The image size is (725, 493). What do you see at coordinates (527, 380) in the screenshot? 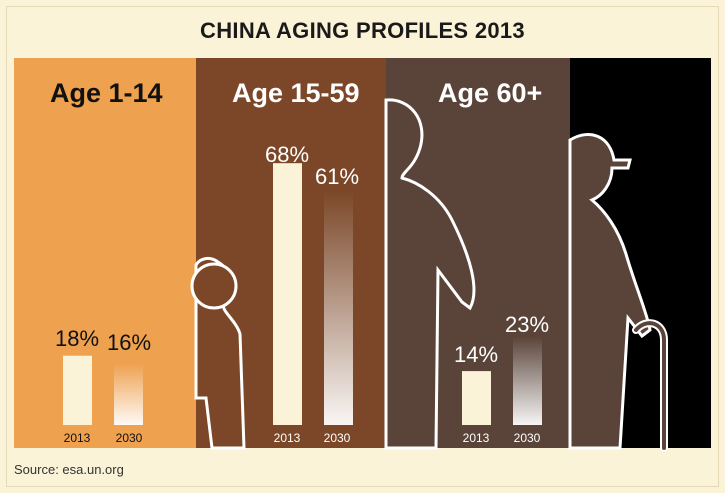
I see `bar-elderly-2030` at bounding box center [527, 380].